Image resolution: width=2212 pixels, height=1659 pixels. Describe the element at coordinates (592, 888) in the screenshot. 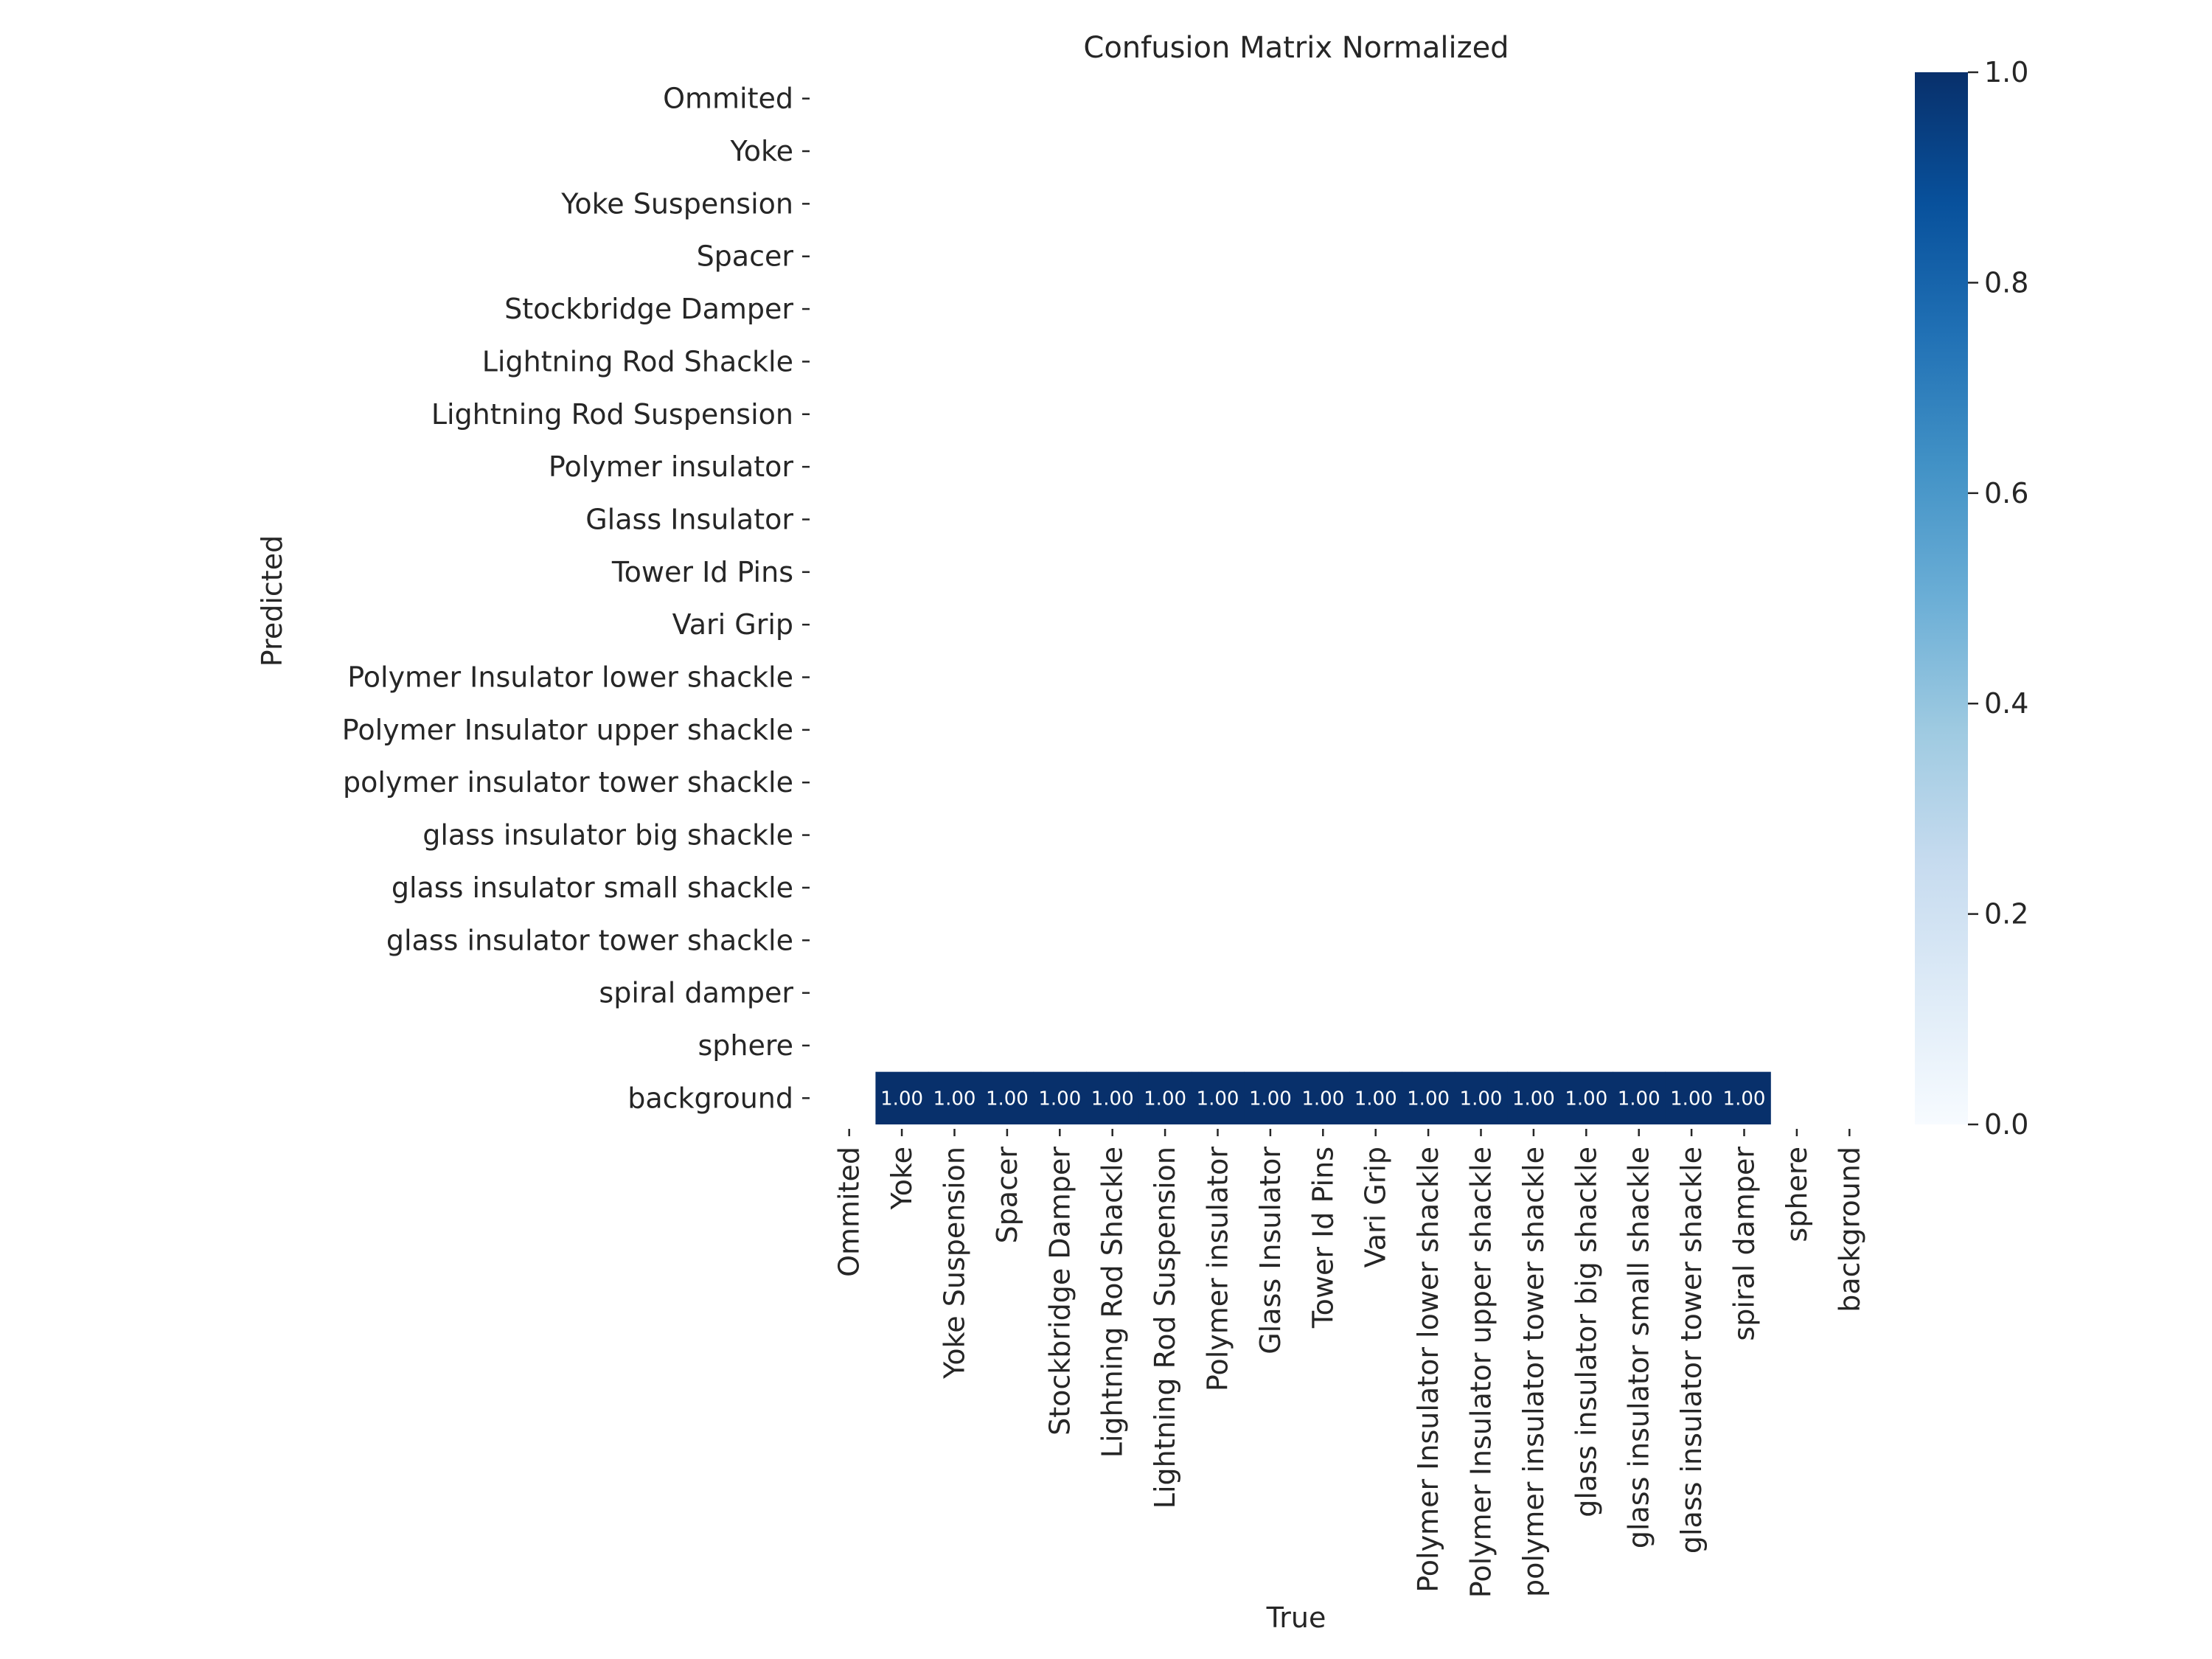

I see `y-tick-label: glass insulator small shackle` at that location.